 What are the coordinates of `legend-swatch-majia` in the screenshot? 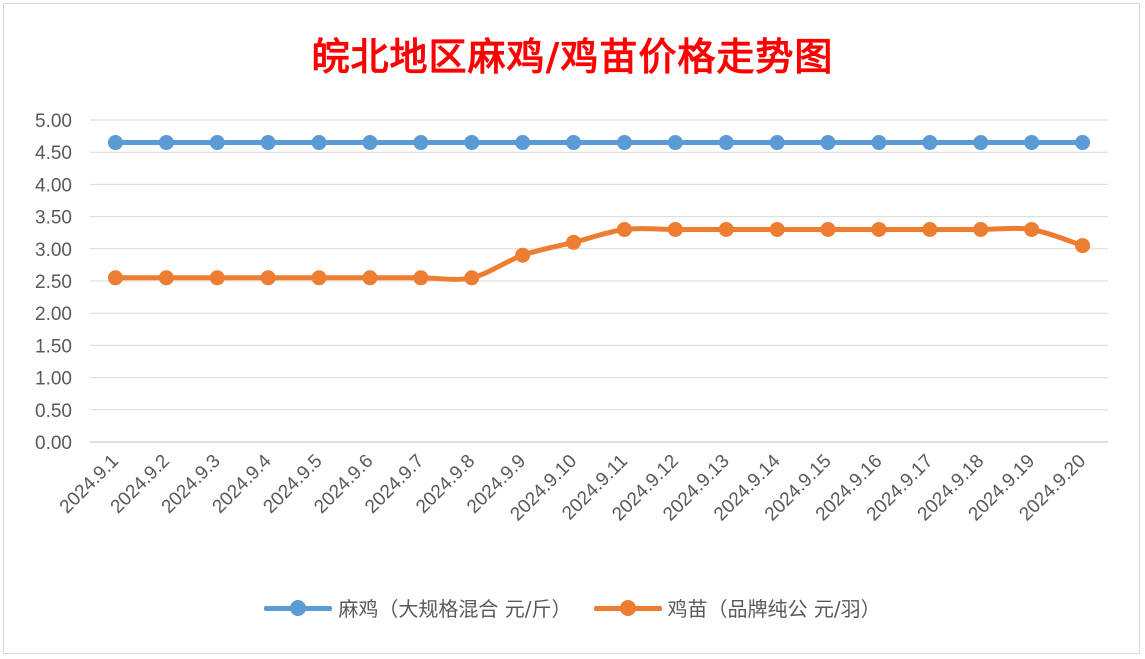 It's located at (298, 608).